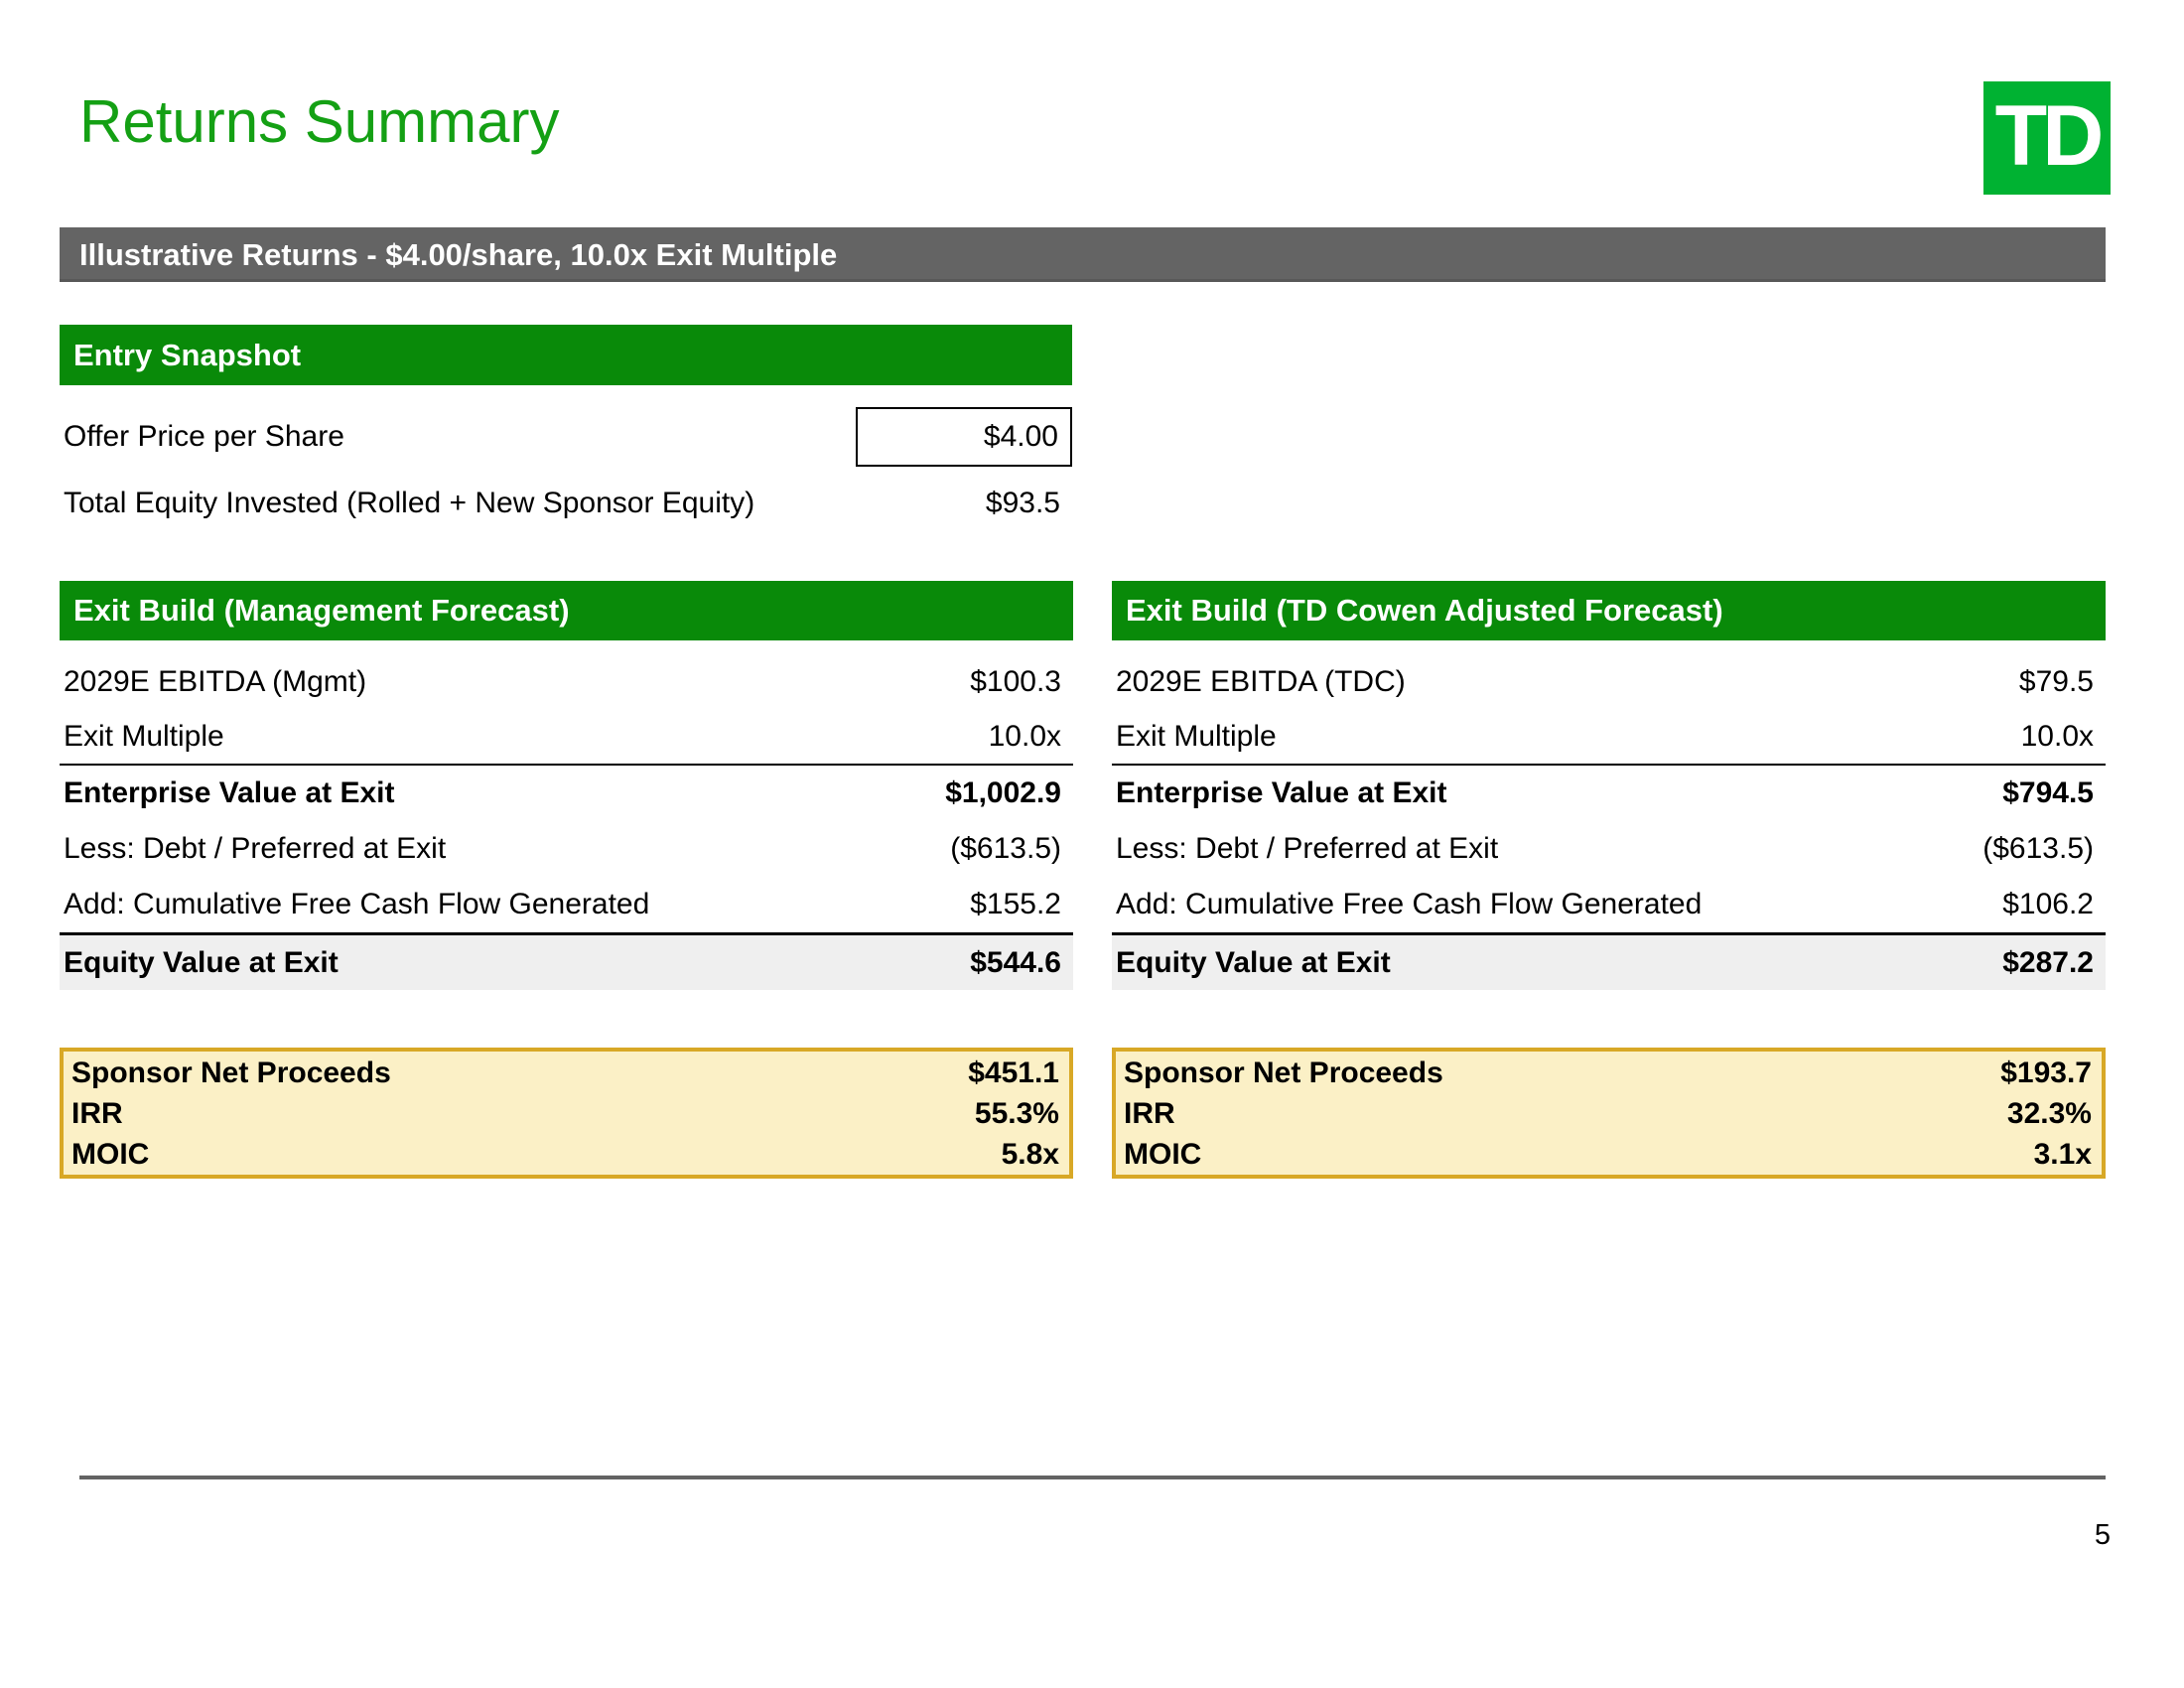 This screenshot has height=1688, width=2184. Describe the element at coordinates (1013, 1072) in the screenshot. I see `row-value: $451.1` at that location.